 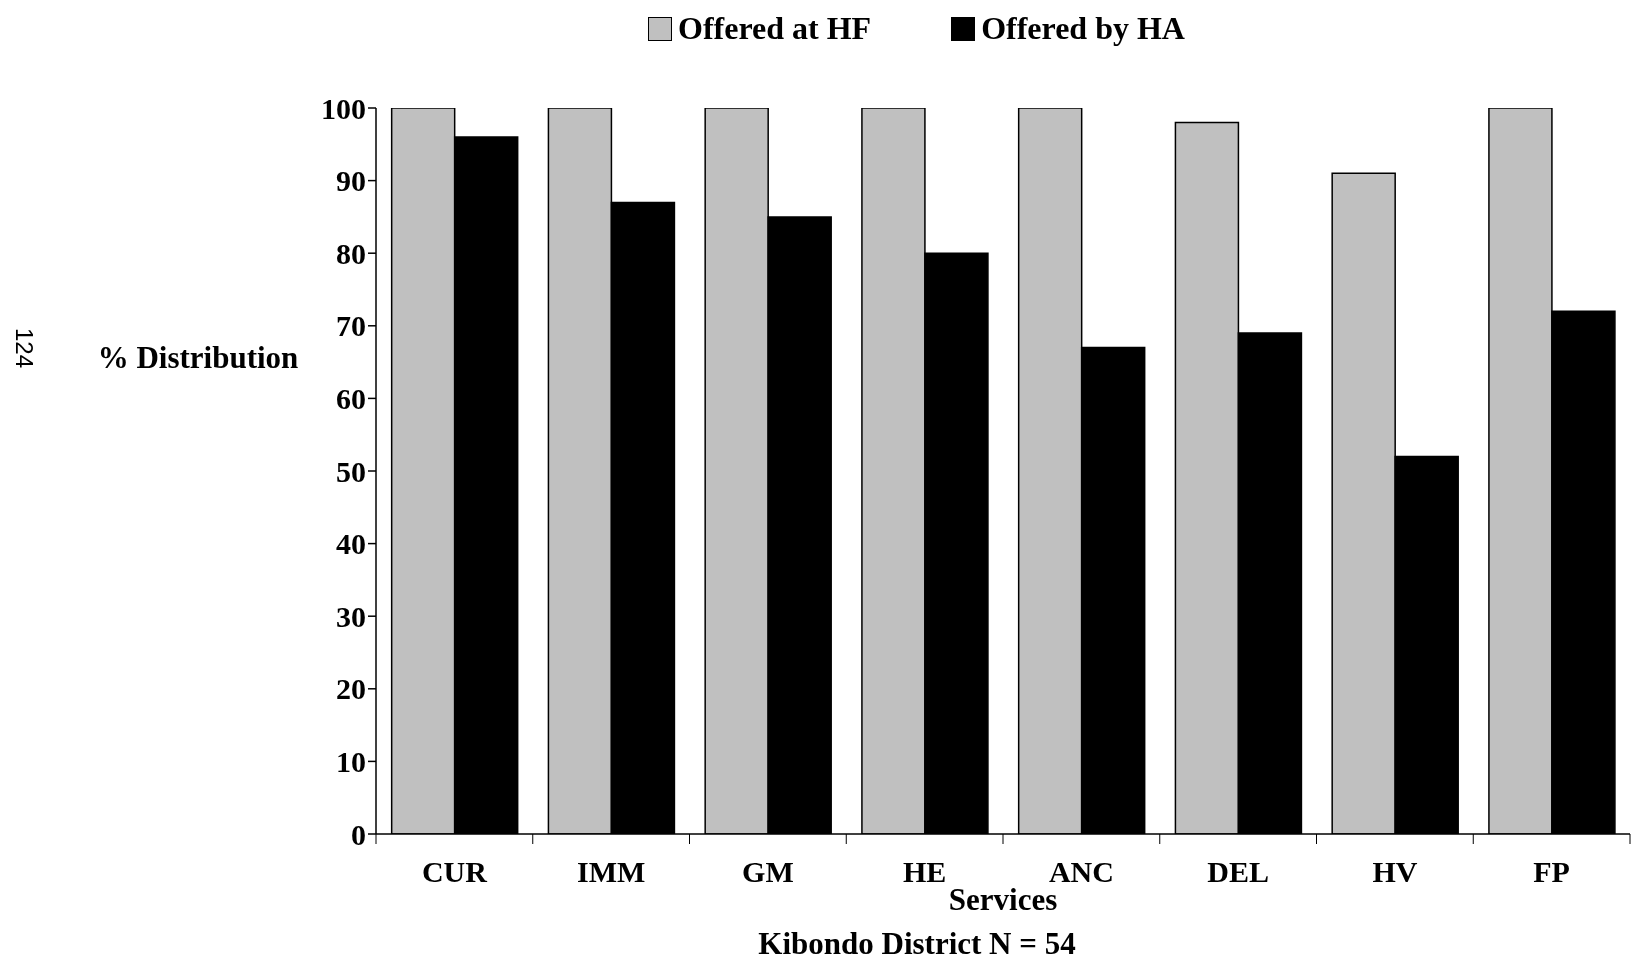 I want to click on legend-label: Offered at HF, so click(x=775, y=28).